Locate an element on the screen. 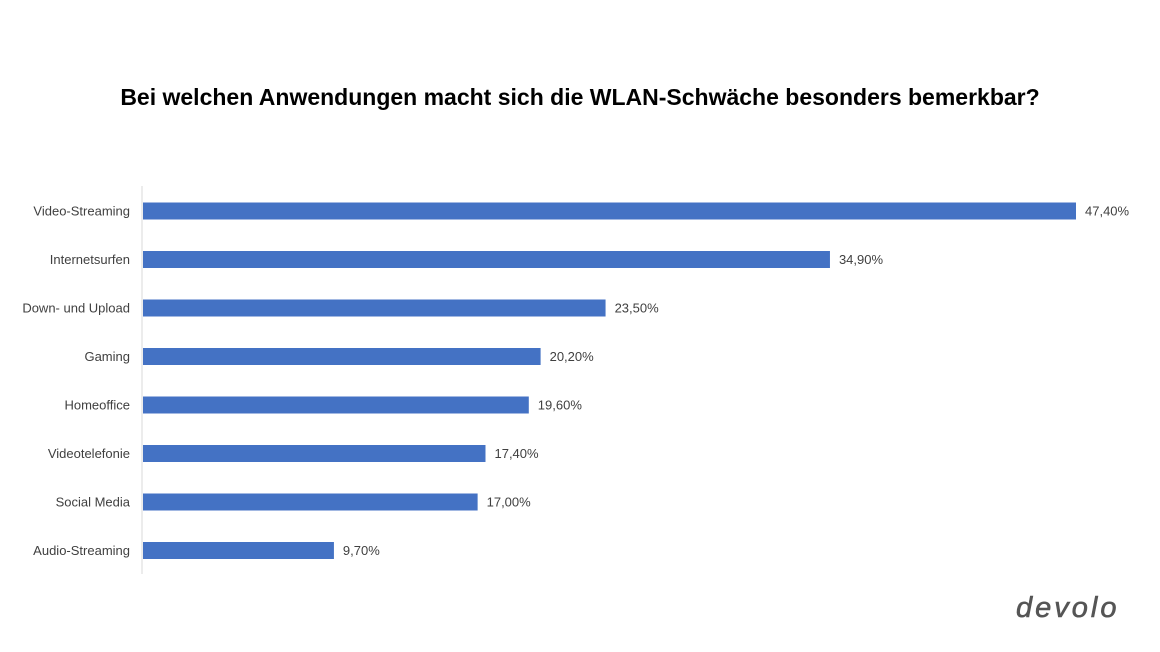  category-label: Homeoffice is located at coordinates (97, 405).